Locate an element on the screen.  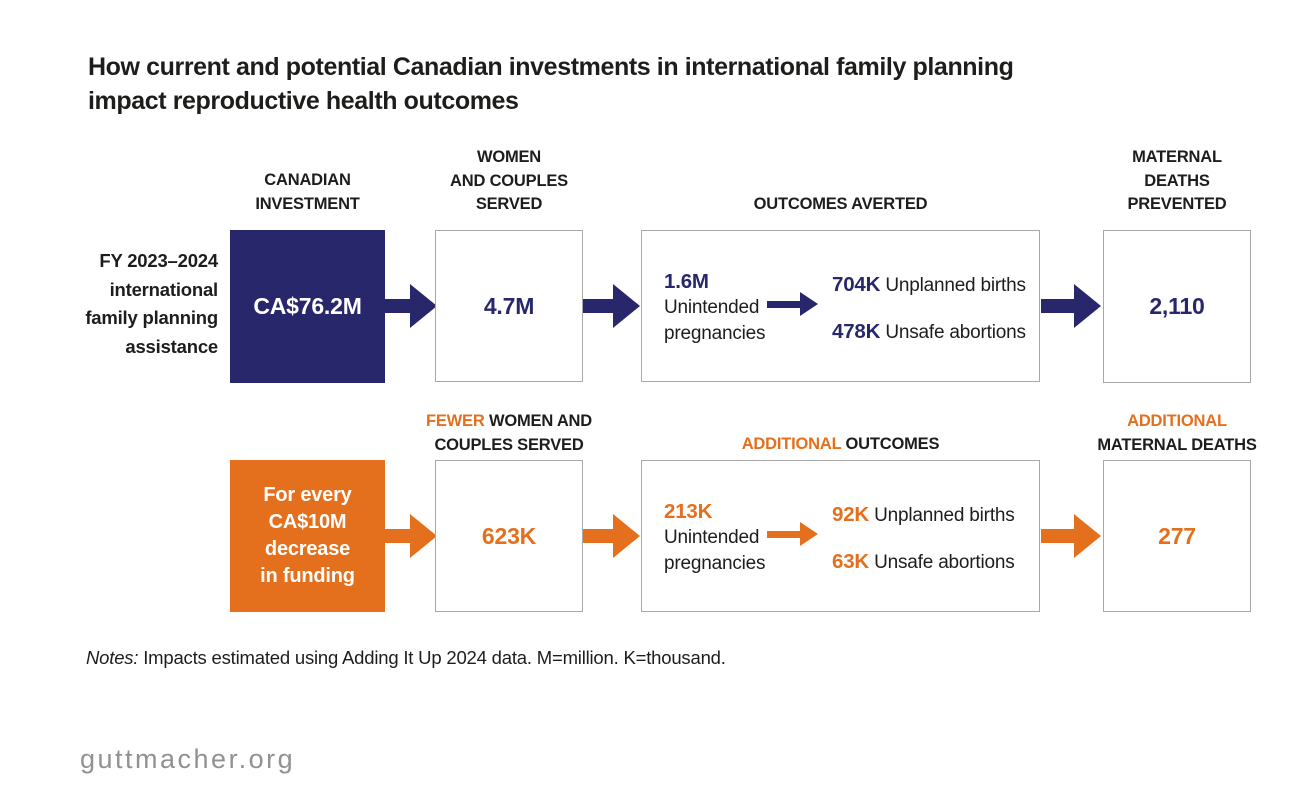
additional-unintended-pregnancies-stat: 213K Unintended pregnancies is located at coordinates (715, 537).